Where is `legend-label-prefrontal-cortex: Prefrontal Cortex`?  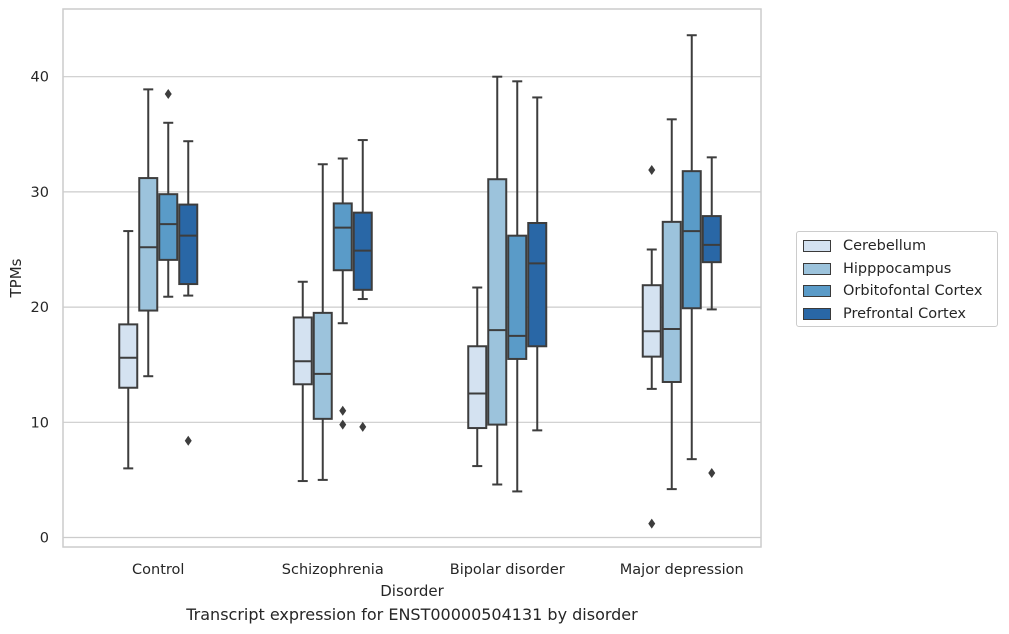
legend-label-prefrontal-cortex: Prefrontal Cortex is located at coordinates (904, 313).